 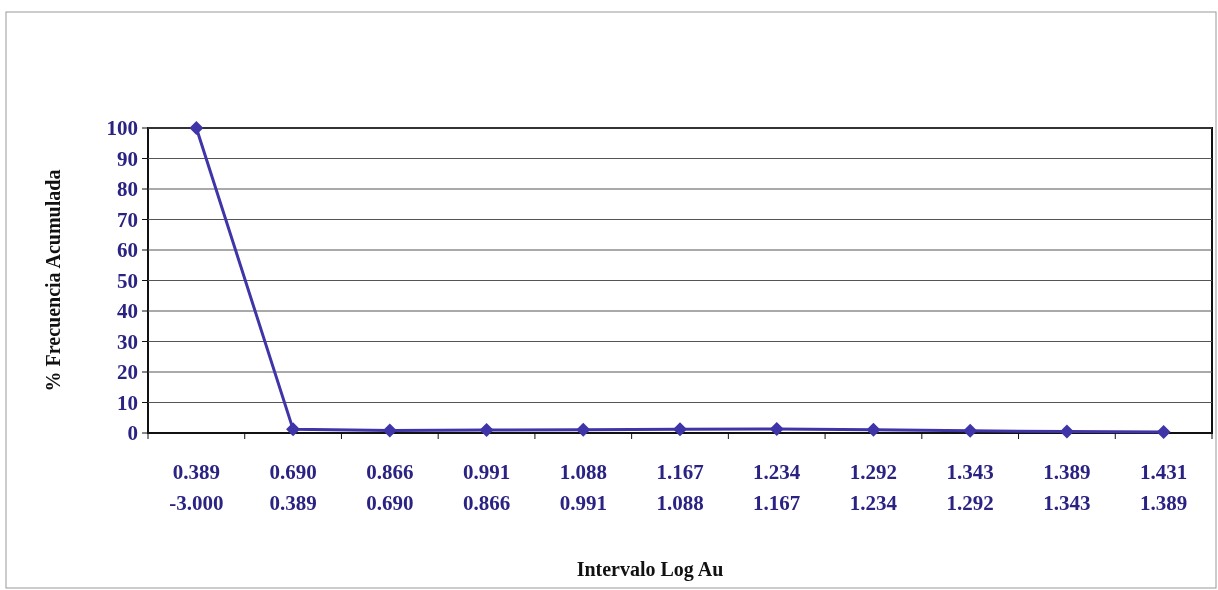 I want to click on y-axis-title: % Frecuencia Acumulada, so click(x=53, y=280).